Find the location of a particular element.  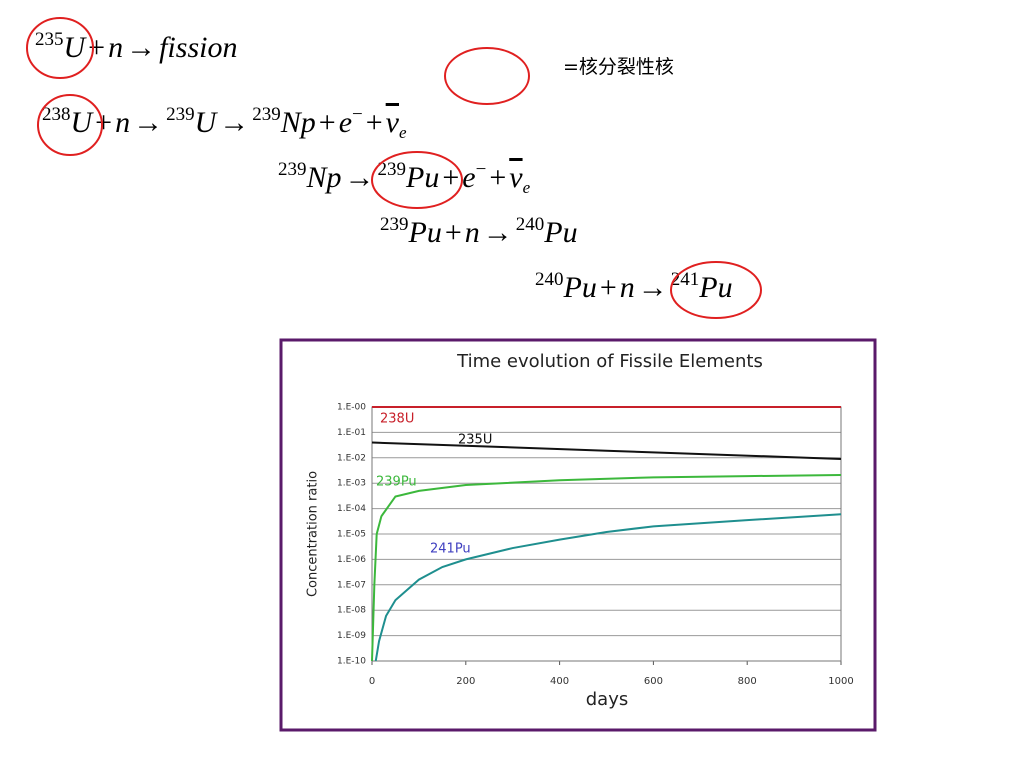

y-tick-label: 1.E-02 is located at coordinates (351, 458).